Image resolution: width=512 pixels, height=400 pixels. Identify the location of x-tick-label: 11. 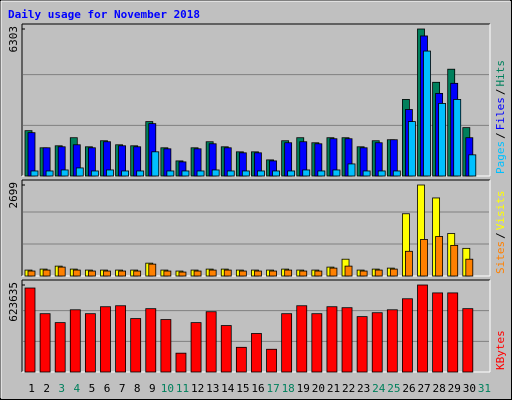
(182, 388).